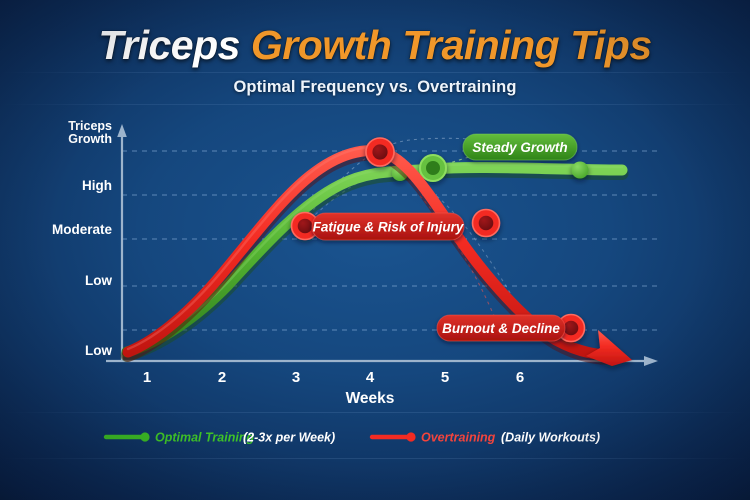 Image resolution: width=750 pixels, height=500 pixels. What do you see at coordinates (458, 438) in the screenshot?
I see `legend-label-overtraining: Overtraining` at bounding box center [458, 438].